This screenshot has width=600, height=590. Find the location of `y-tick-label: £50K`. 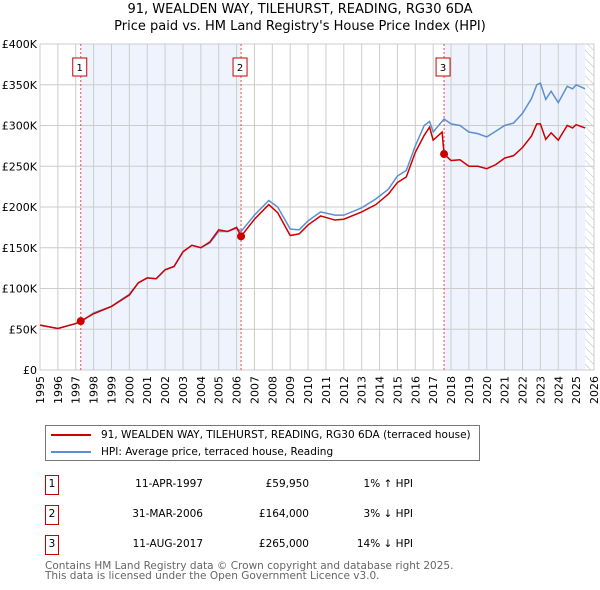

y-tick-label: £50K is located at coordinates (23, 329).